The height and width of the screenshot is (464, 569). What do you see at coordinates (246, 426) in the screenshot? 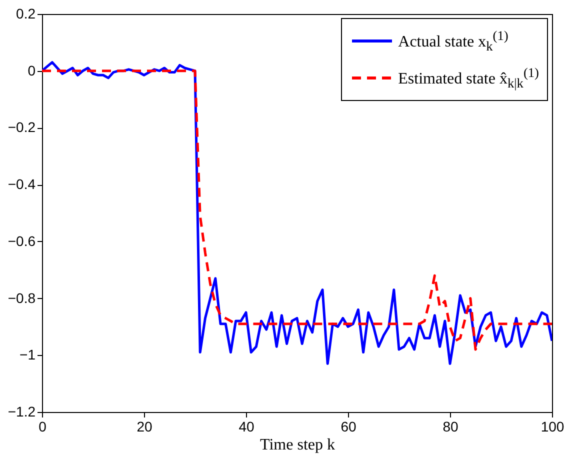
I see `x-tick-label: 40` at bounding box center [246, 426].